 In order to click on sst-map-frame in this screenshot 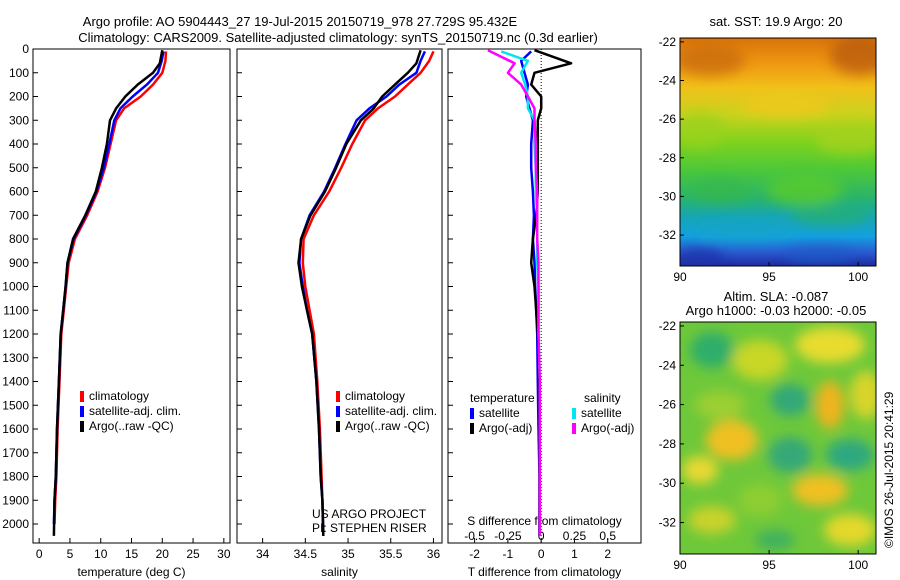, I will do `click(778, 152)`.